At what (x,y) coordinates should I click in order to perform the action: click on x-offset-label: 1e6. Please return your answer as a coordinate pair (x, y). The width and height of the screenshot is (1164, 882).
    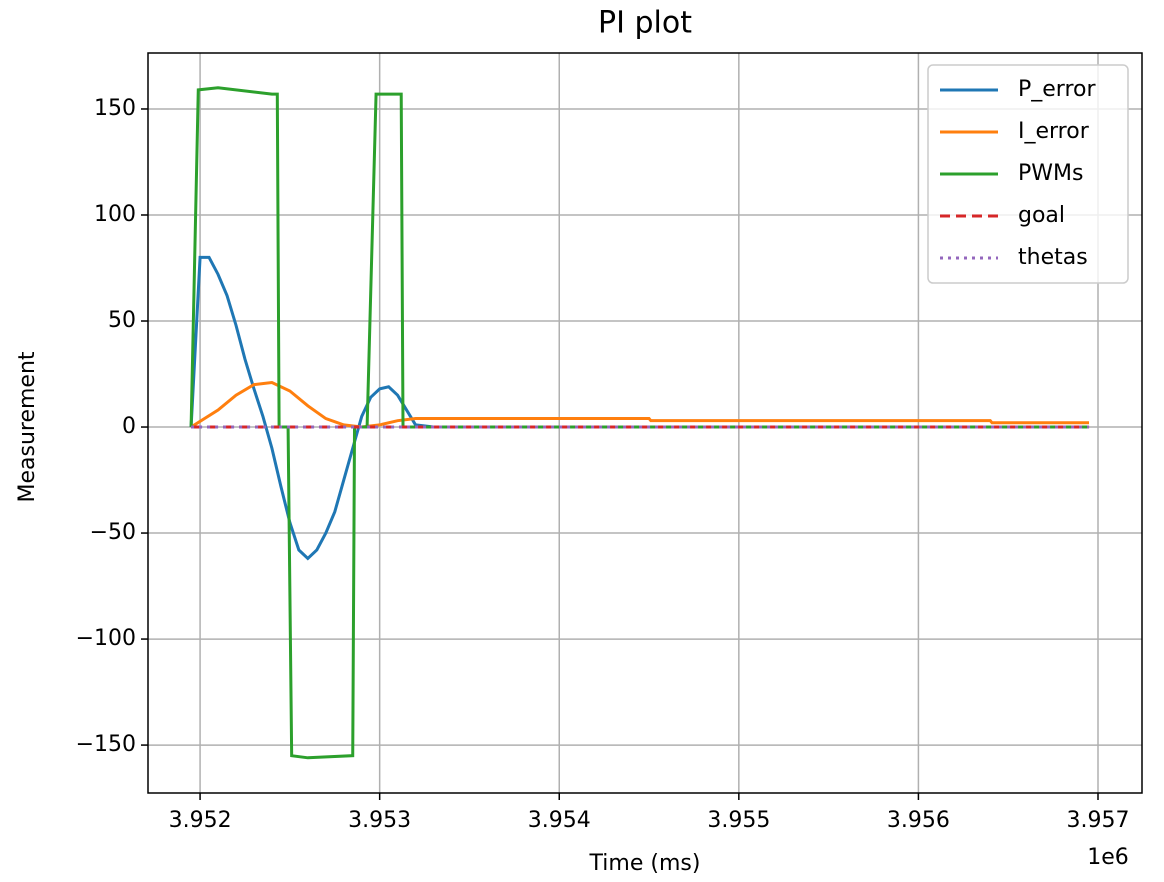
    Looking at the image, I should click on (1108, 857).